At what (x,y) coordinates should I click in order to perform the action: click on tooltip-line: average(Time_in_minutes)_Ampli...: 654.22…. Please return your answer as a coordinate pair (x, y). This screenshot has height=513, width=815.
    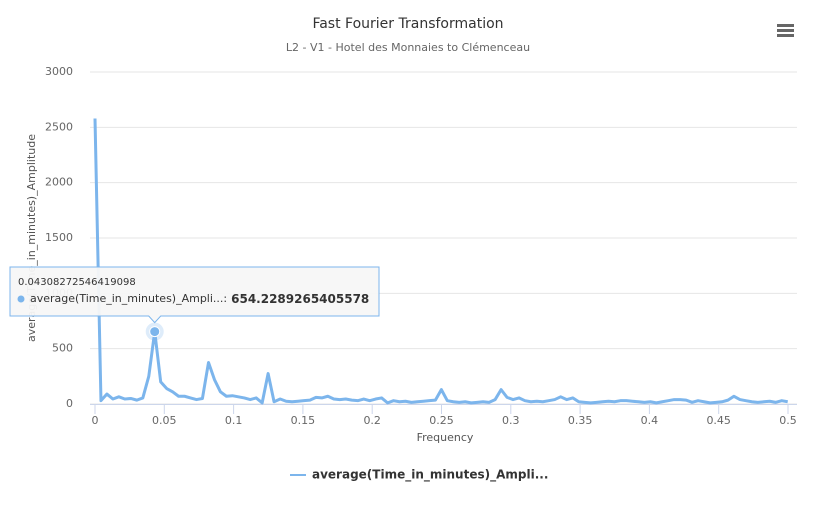
    Looking at the image, I should click on (199, 299).